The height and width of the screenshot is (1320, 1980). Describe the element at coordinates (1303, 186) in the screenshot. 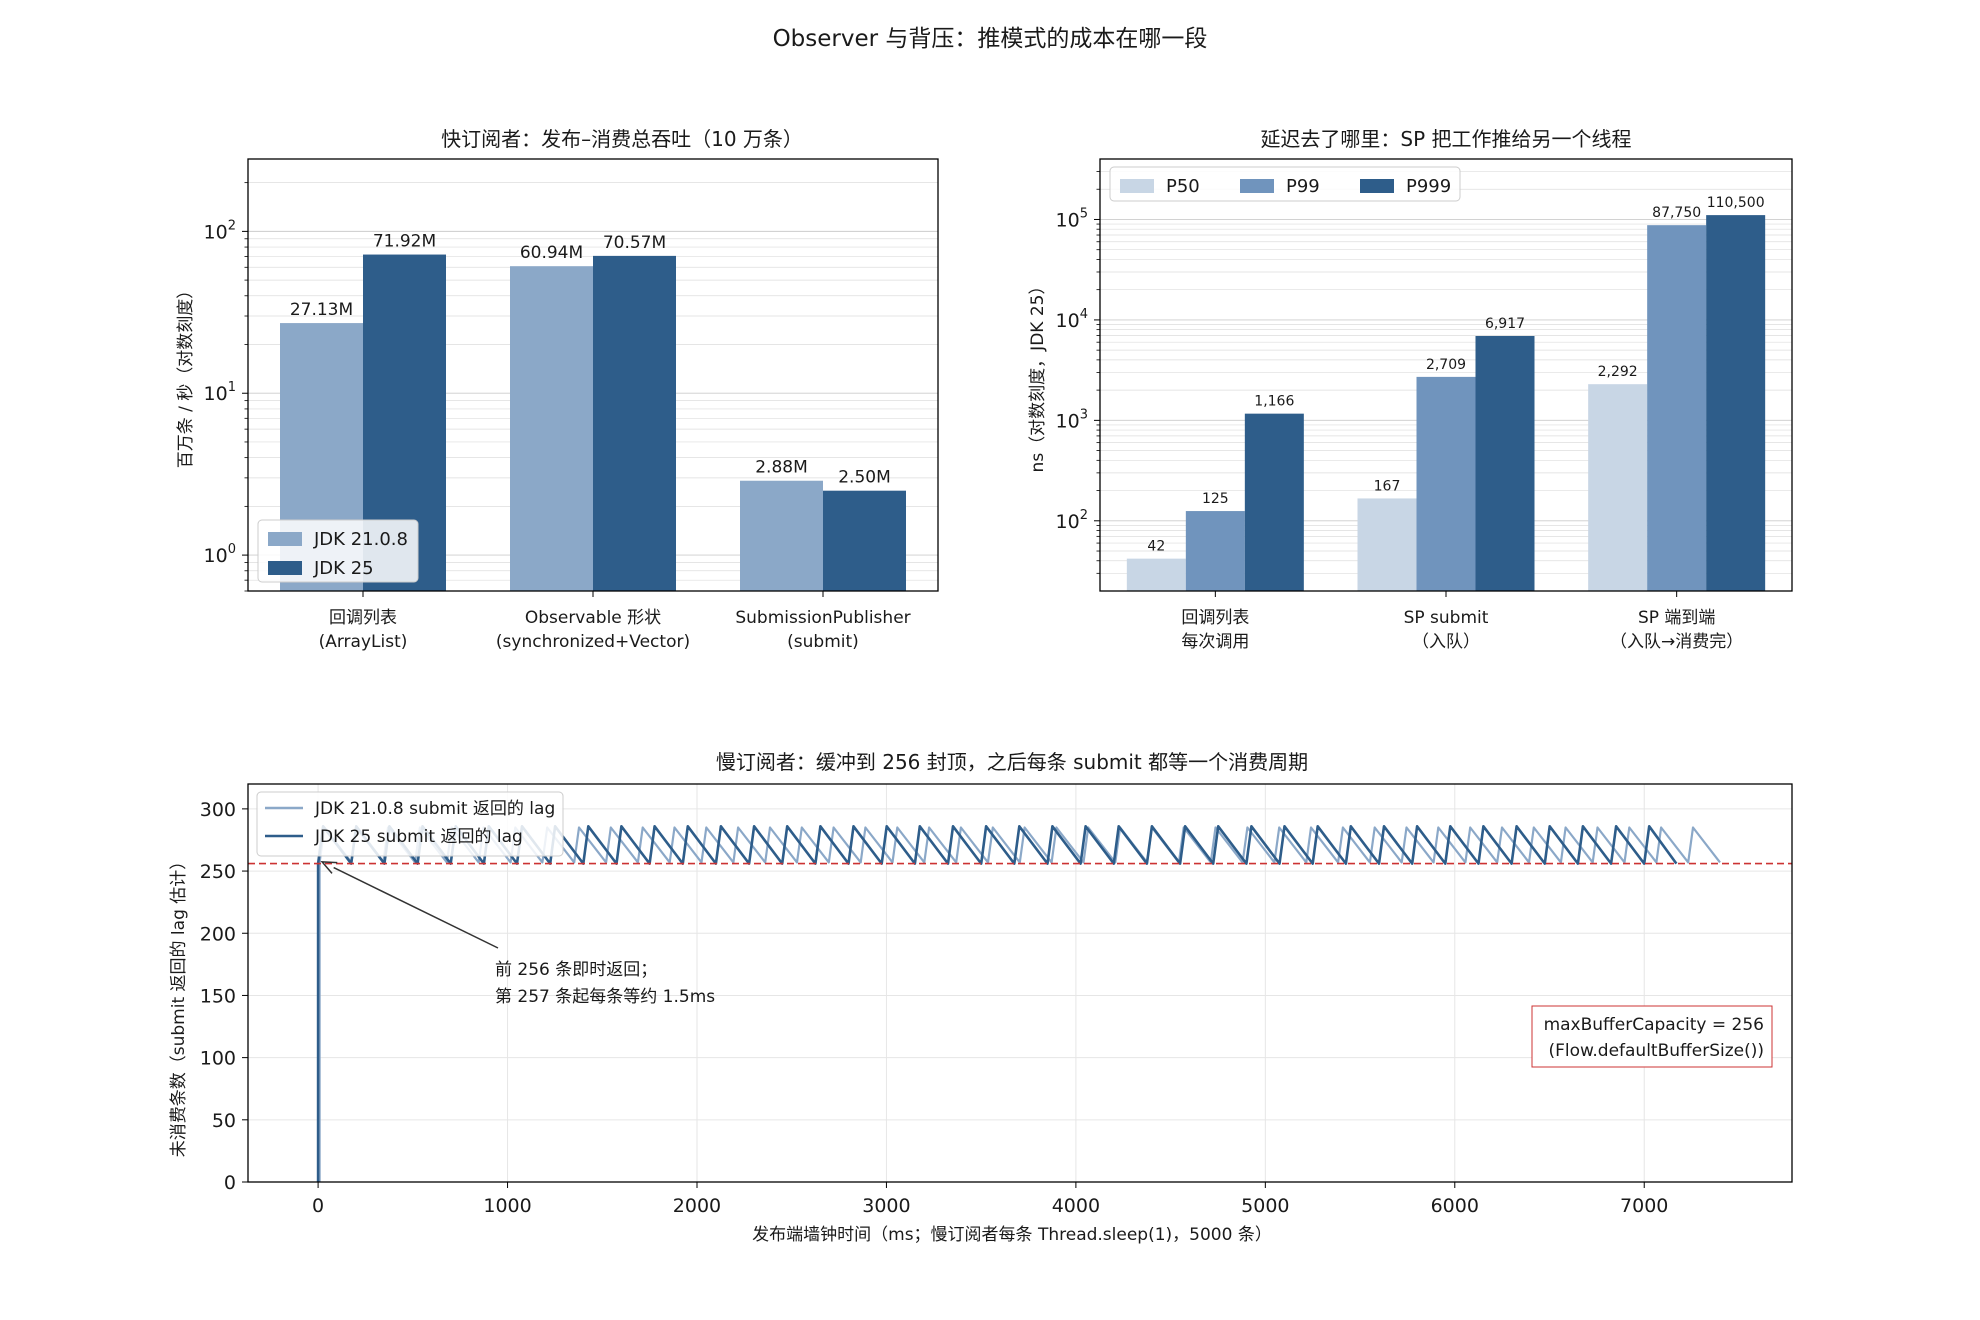

I see `p2-legend-label: P99` at that location.